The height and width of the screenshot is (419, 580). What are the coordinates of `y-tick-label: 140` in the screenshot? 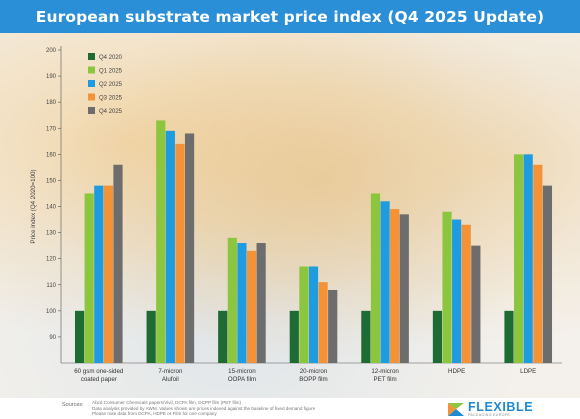 It's located at (51, 208).